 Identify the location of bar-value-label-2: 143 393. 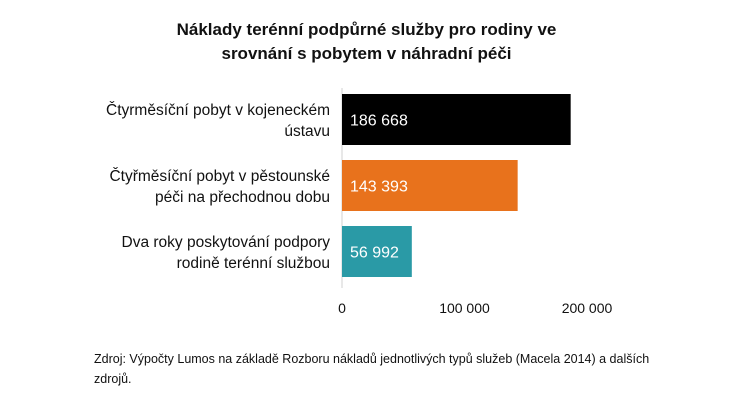
(379, 187).